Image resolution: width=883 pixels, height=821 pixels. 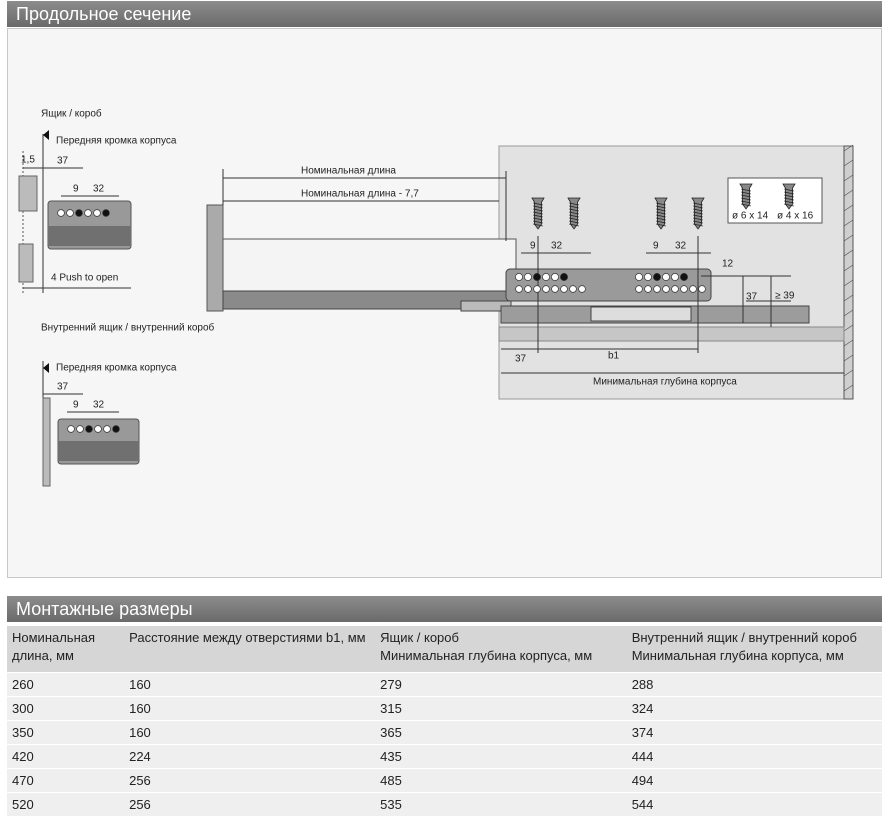 I want to click on screws, so click(x=663, y=206).